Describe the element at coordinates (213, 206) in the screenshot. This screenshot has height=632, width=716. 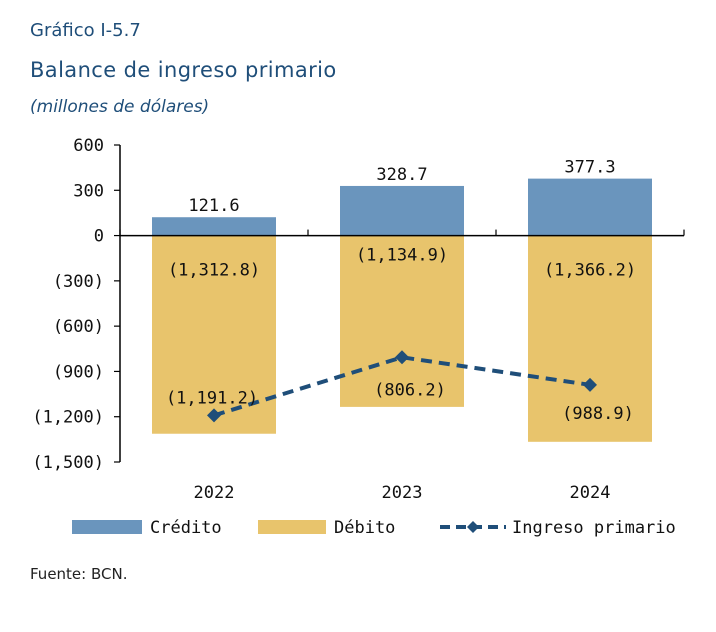
I see `credit-label-2022: 121.6` at that location.